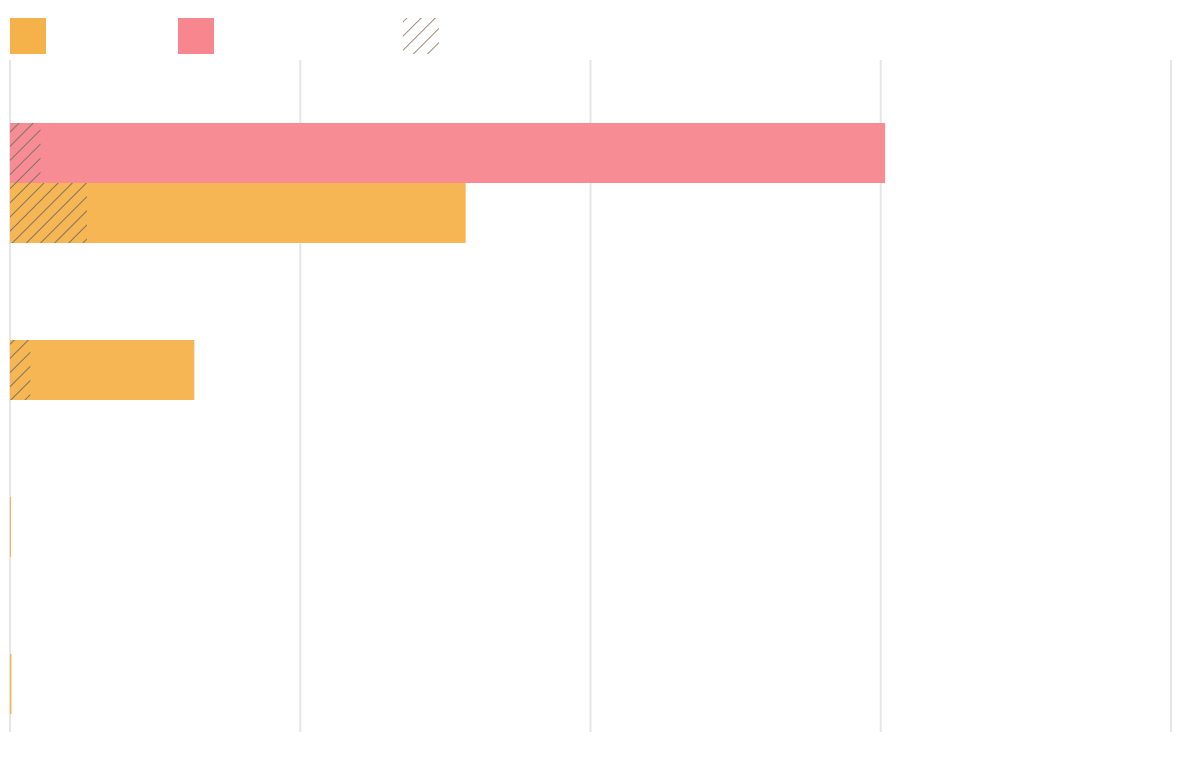 The width and height of the screenshot is (1200, 778). Describe the element at coordinates (224, 36) in the screenshot. I see `legend` at that location.